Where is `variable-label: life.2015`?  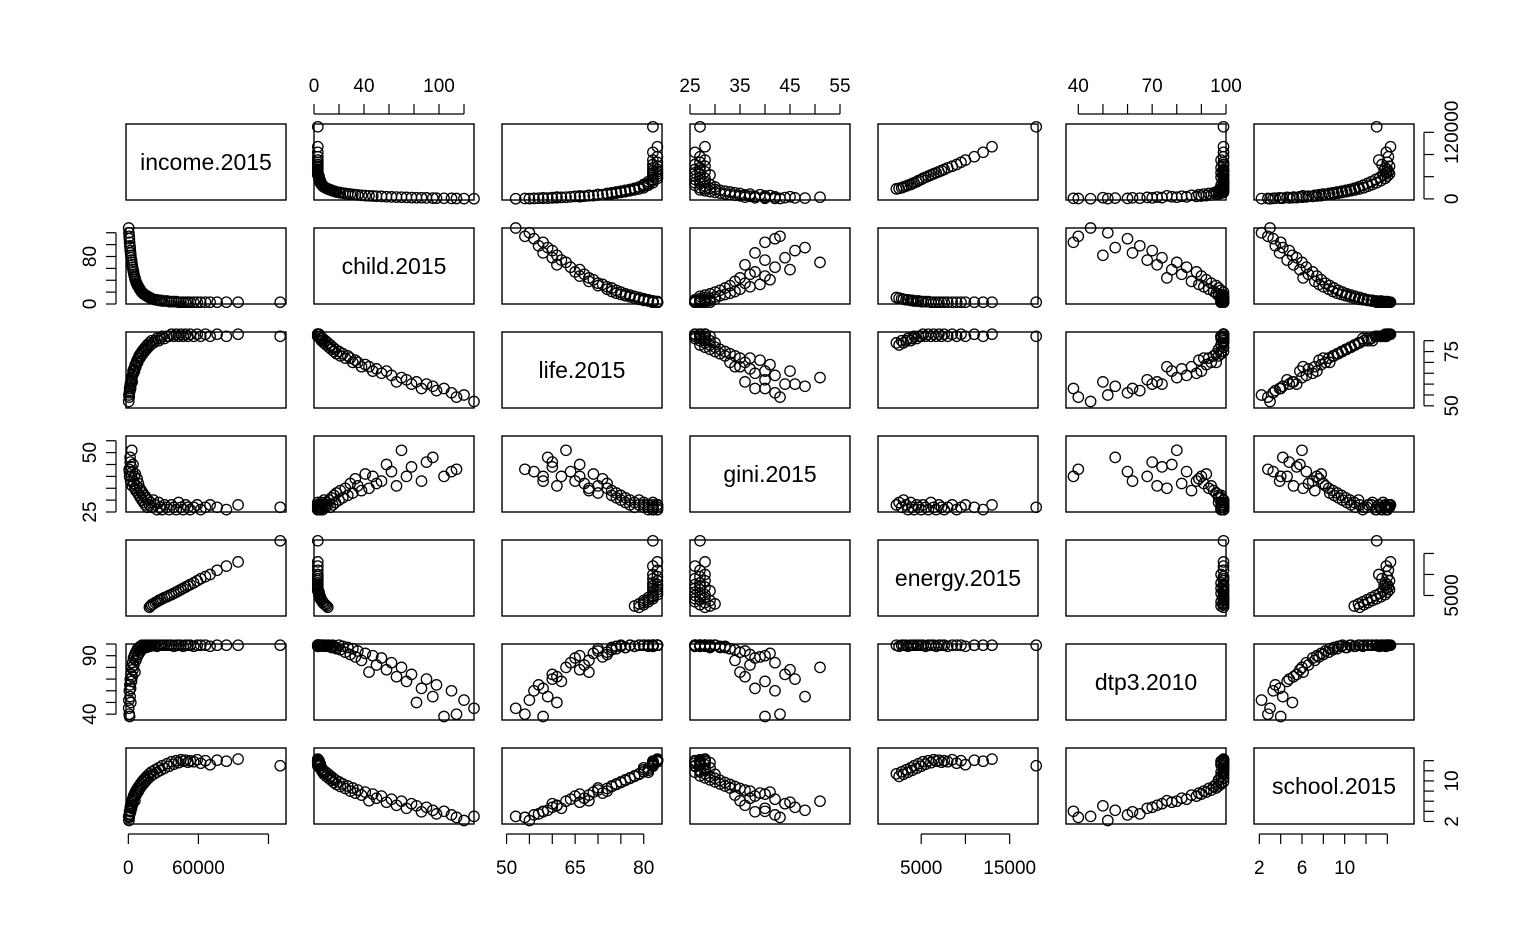
variable-label: life.2015 is located at coordinates (582, 370).